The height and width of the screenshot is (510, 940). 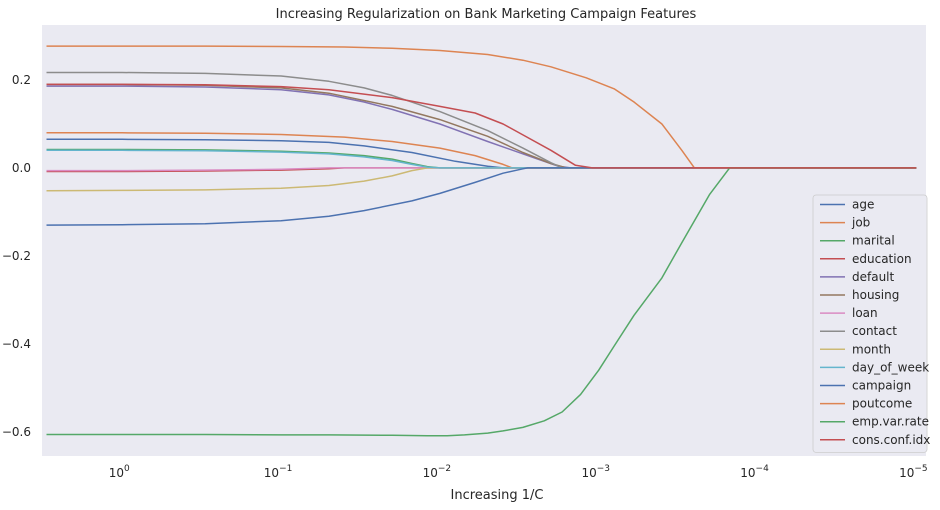 I want to click on legend-label-3: education, so click(x=882, y=259).